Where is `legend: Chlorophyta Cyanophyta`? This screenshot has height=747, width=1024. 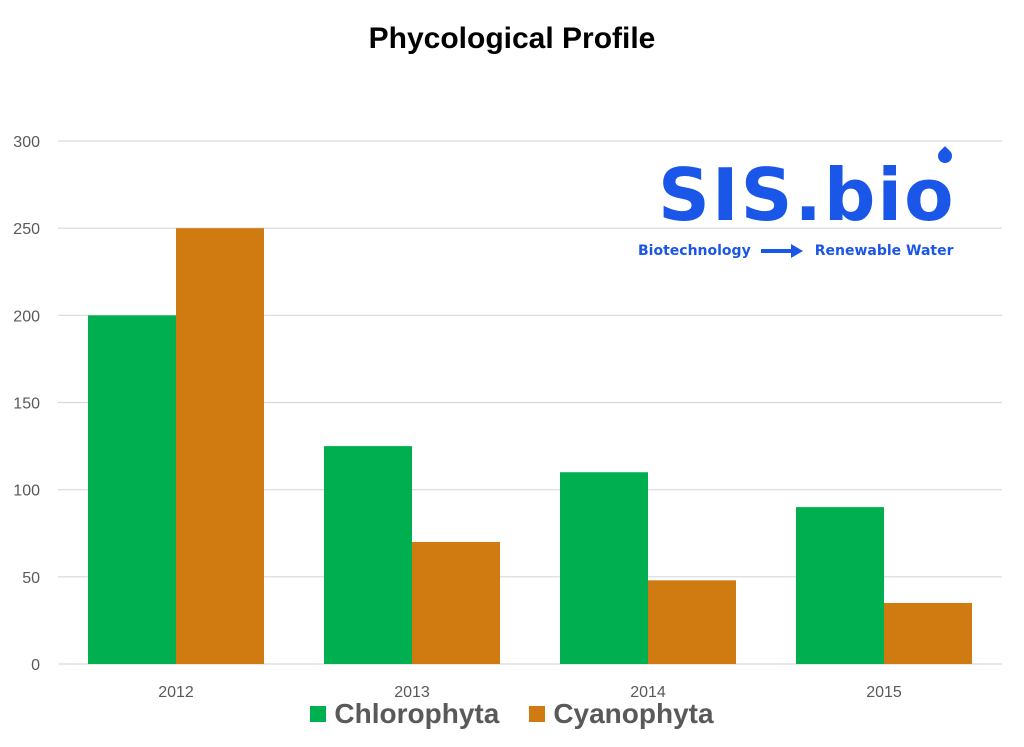
legend: Chlorophyta Cyanophyta is located at coordinates (512, 714).